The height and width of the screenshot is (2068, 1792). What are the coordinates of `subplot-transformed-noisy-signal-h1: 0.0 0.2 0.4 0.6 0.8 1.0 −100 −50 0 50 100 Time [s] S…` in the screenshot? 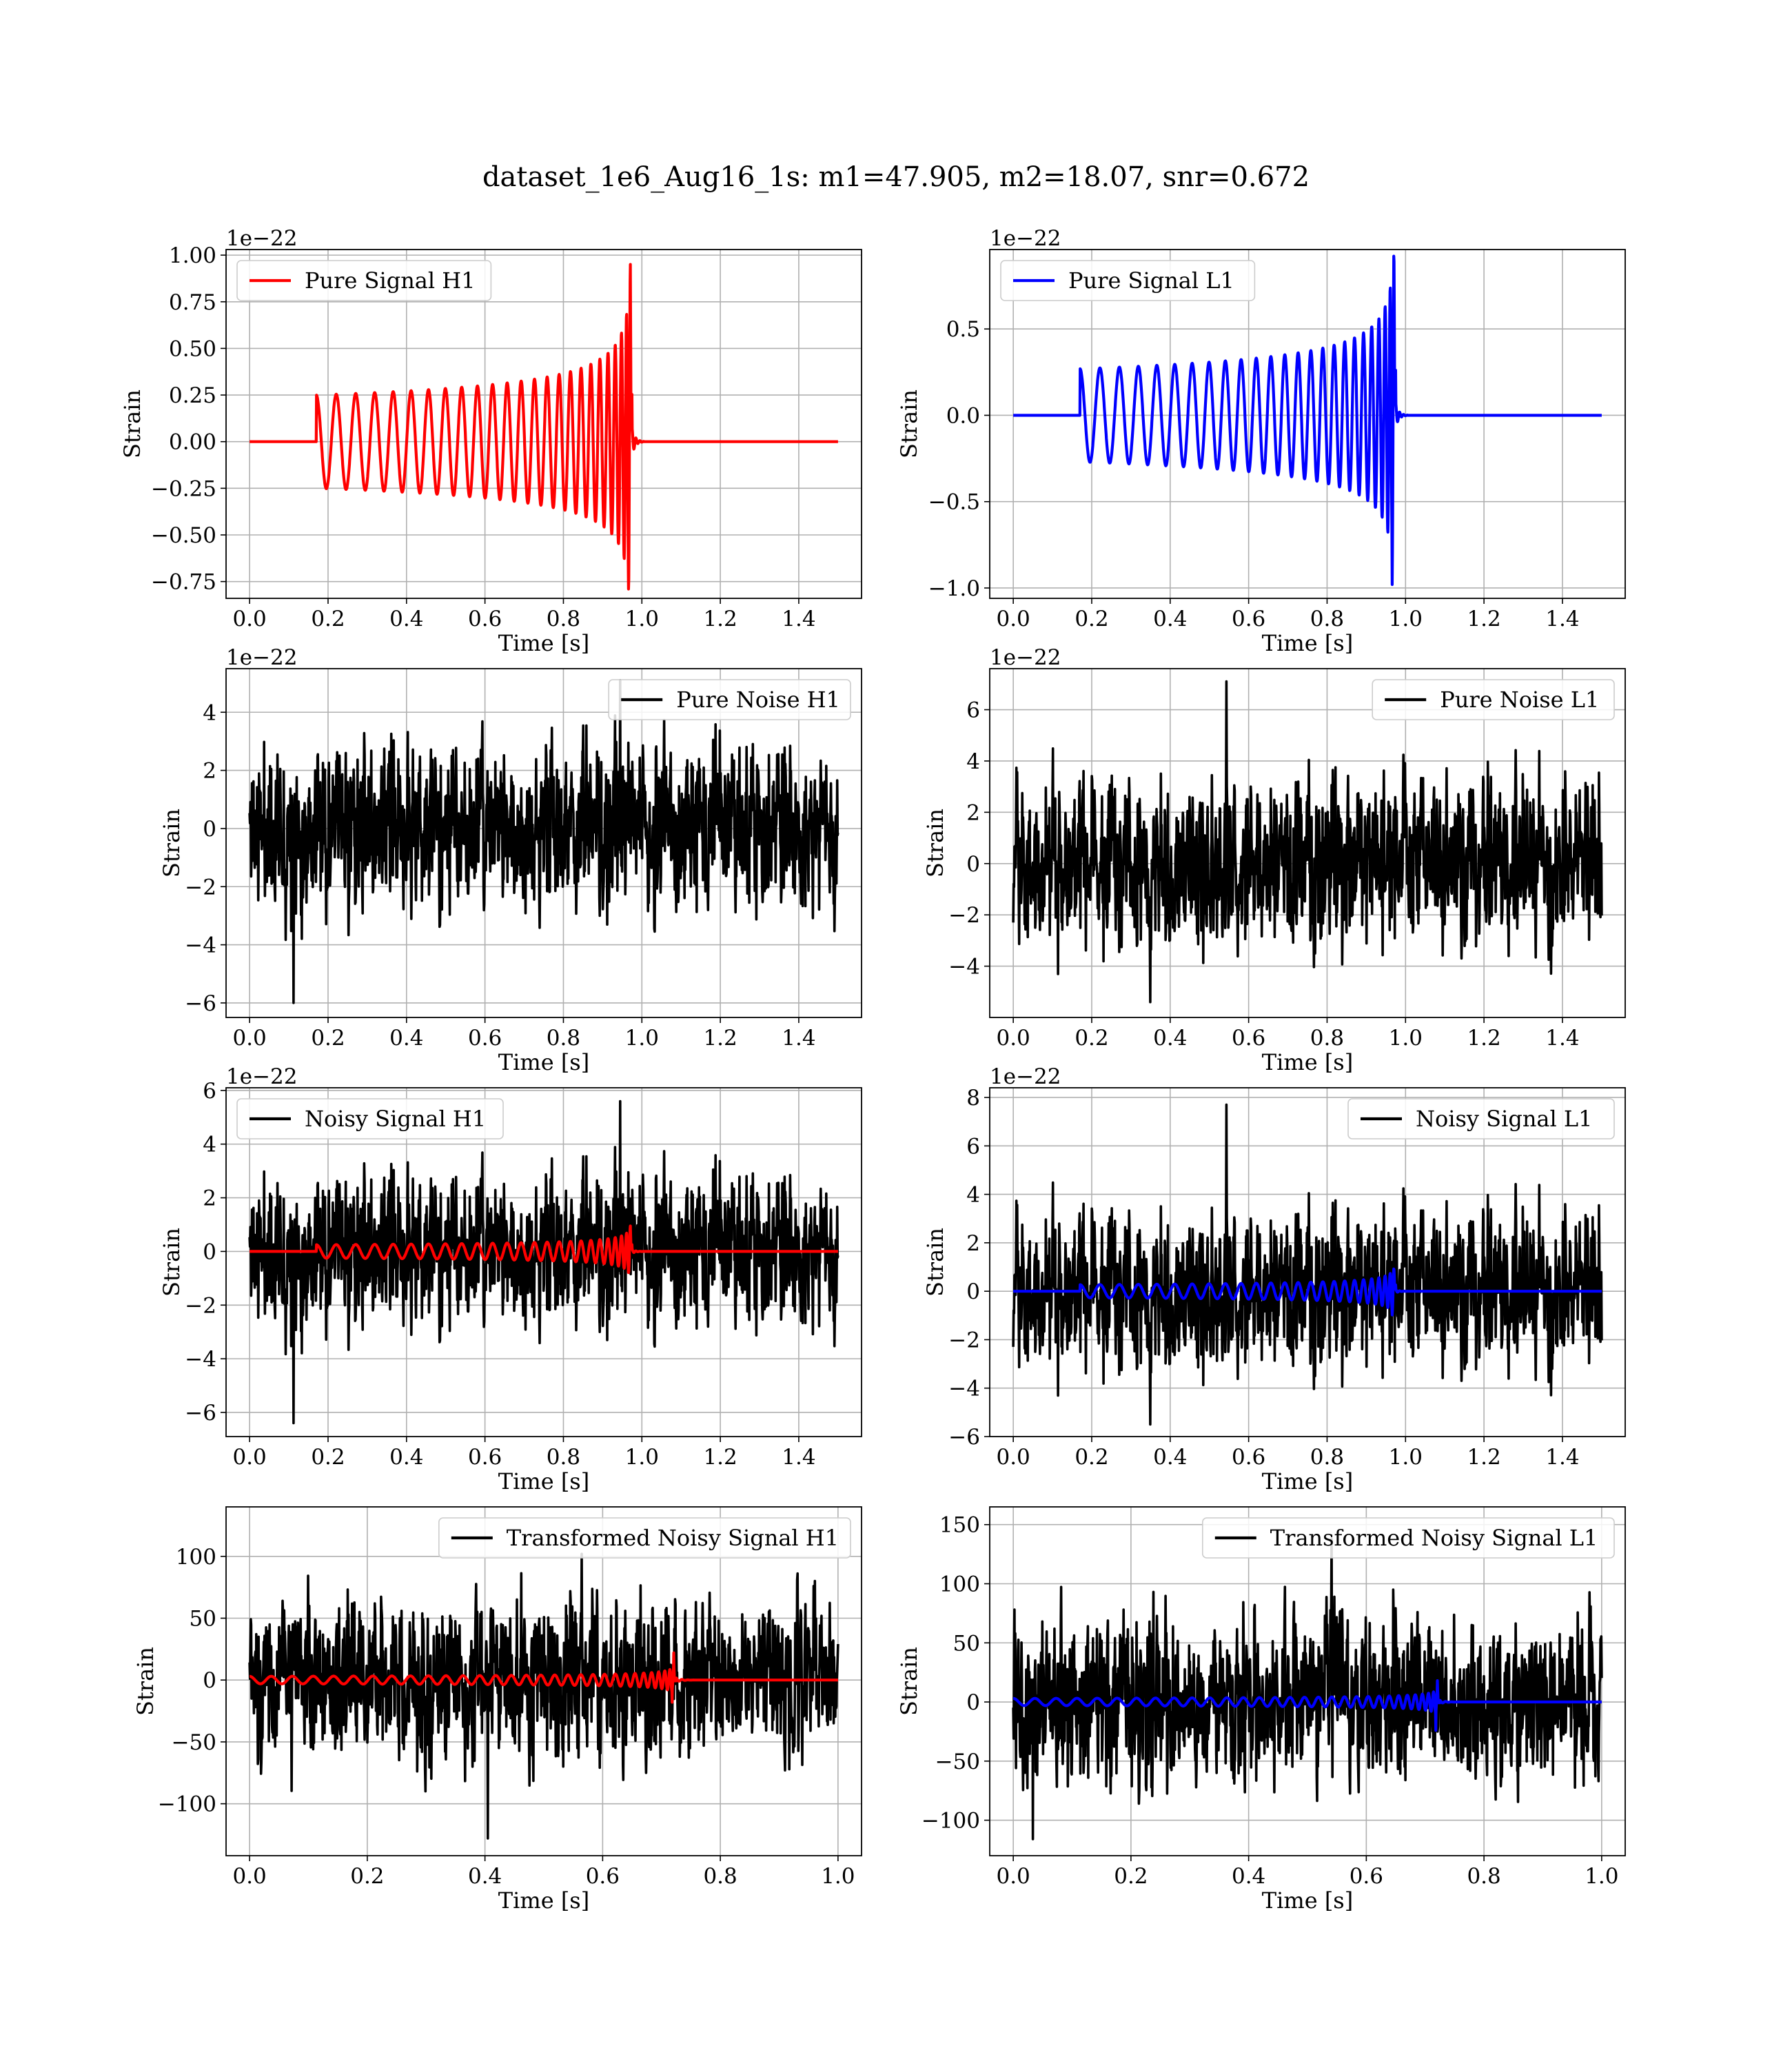 It's located at (497, 1710).